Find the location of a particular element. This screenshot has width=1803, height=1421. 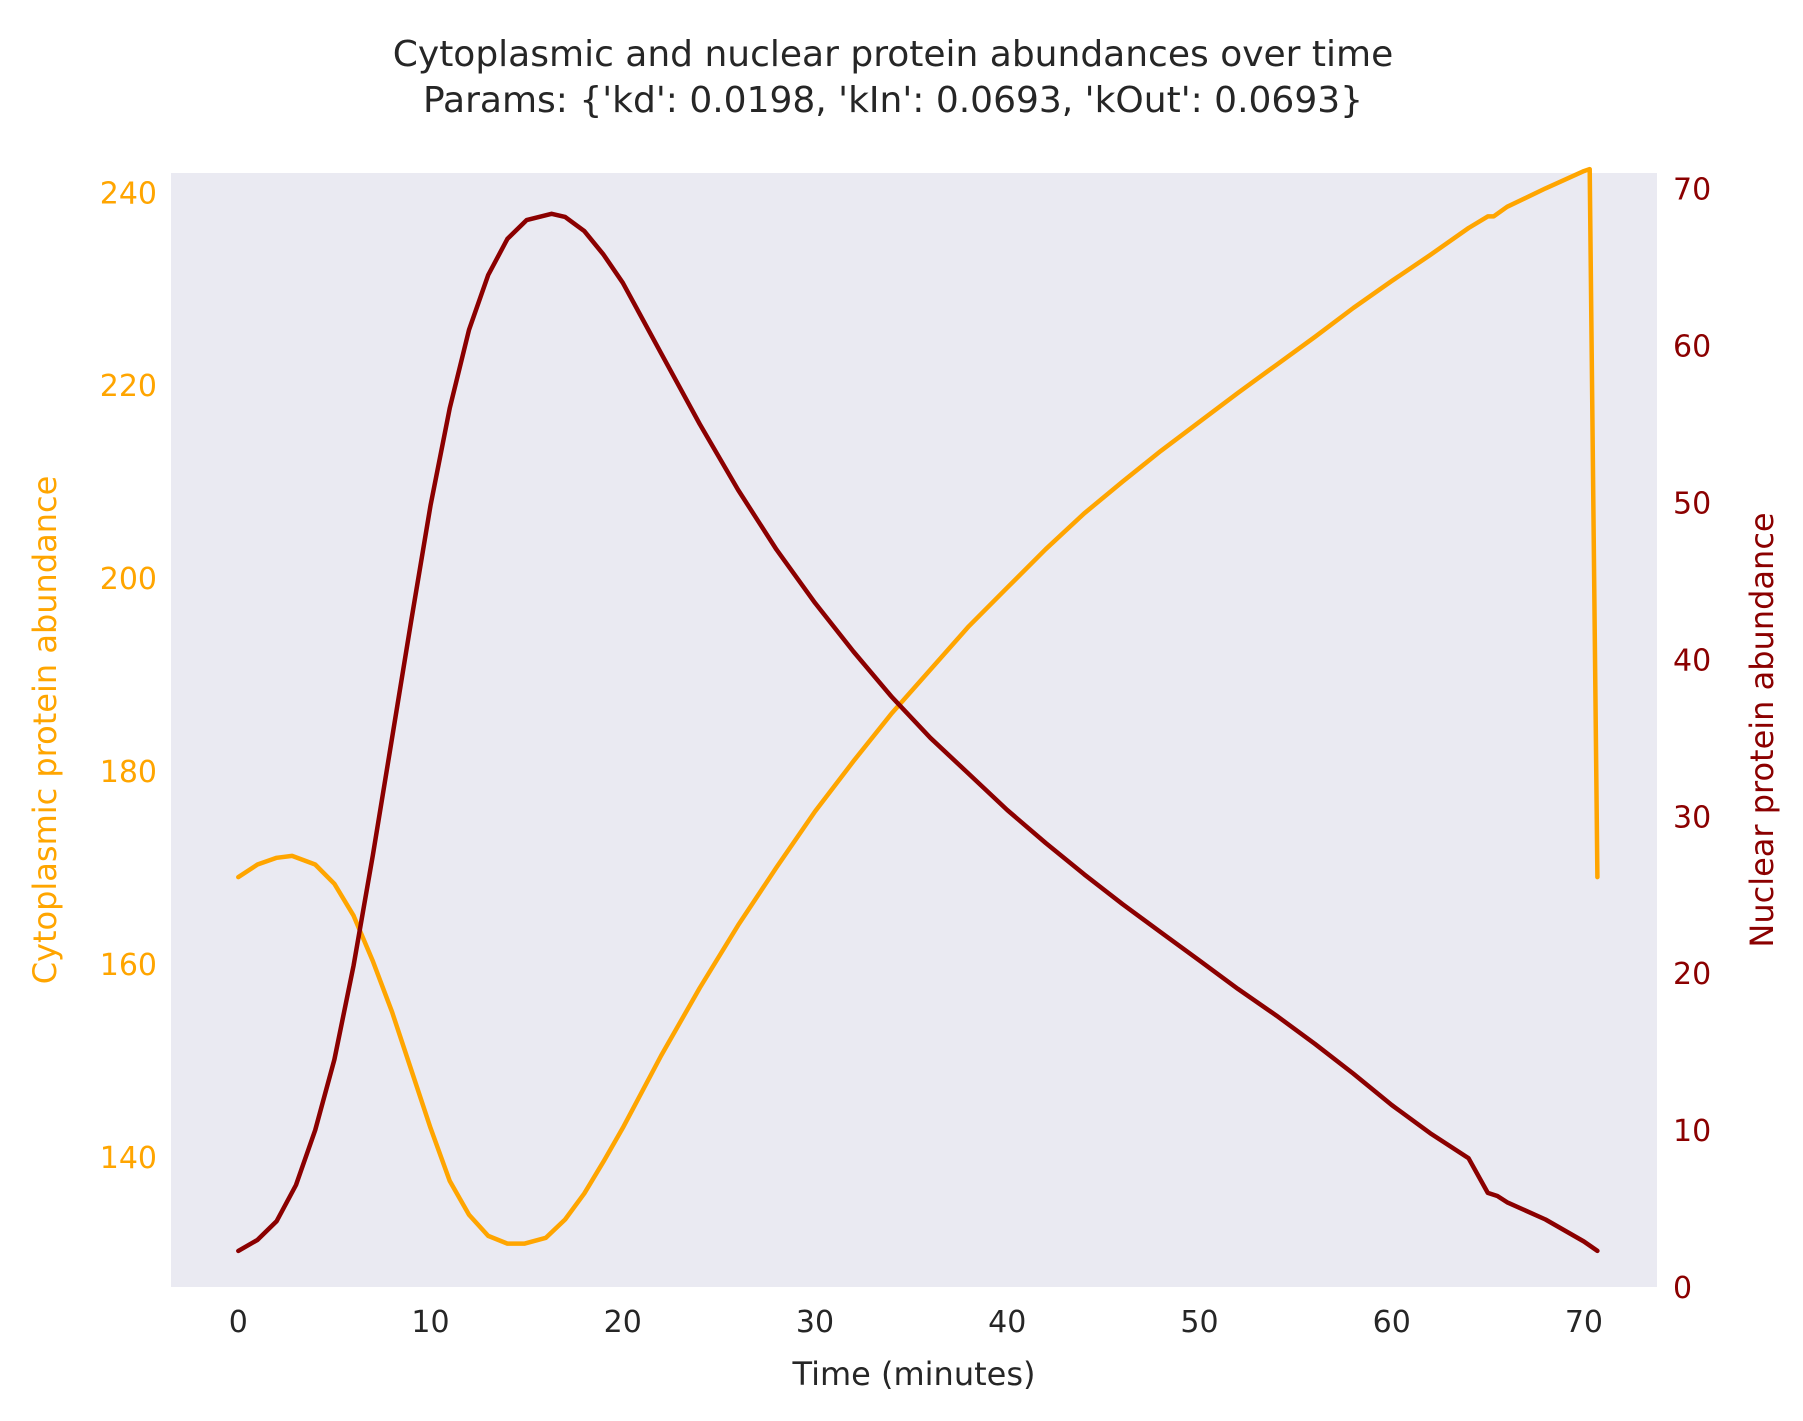

left-y-tick-label: 200 is located at coordinates (128, 579).